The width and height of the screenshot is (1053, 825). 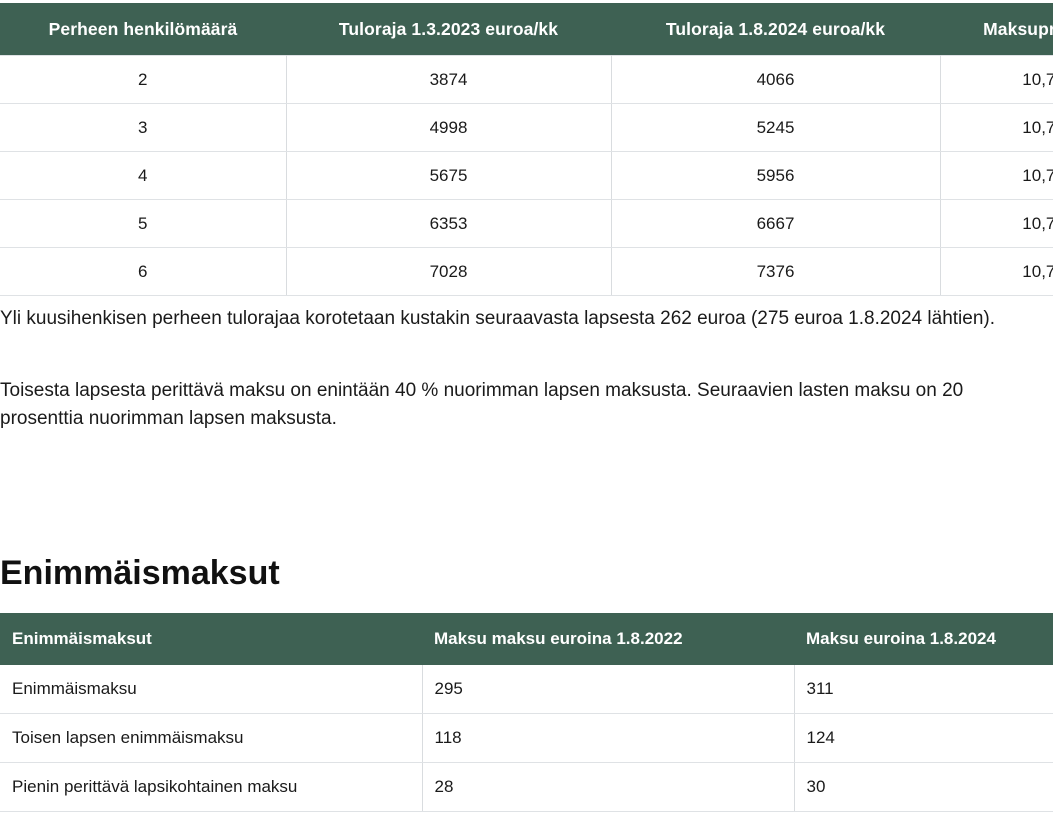 What do you see at coordinates (211, 738) in the screenshot?
I see `cell-fee-label: Toisen lapsen enimmäismaksu` at bounding box center [211, 738].